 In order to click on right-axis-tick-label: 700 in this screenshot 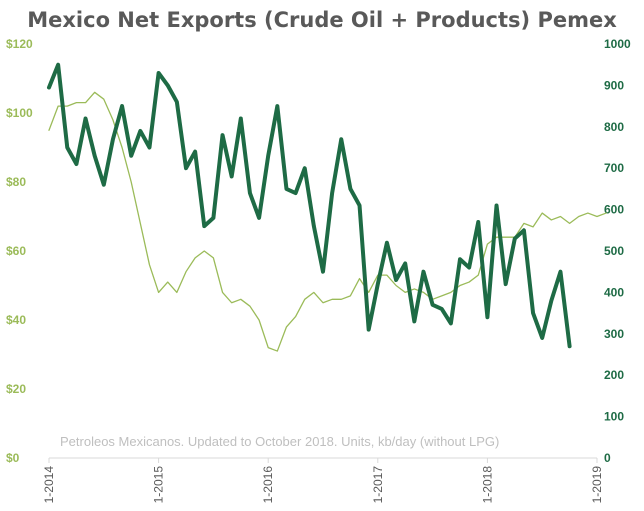, I will do `click(614, 168)`.